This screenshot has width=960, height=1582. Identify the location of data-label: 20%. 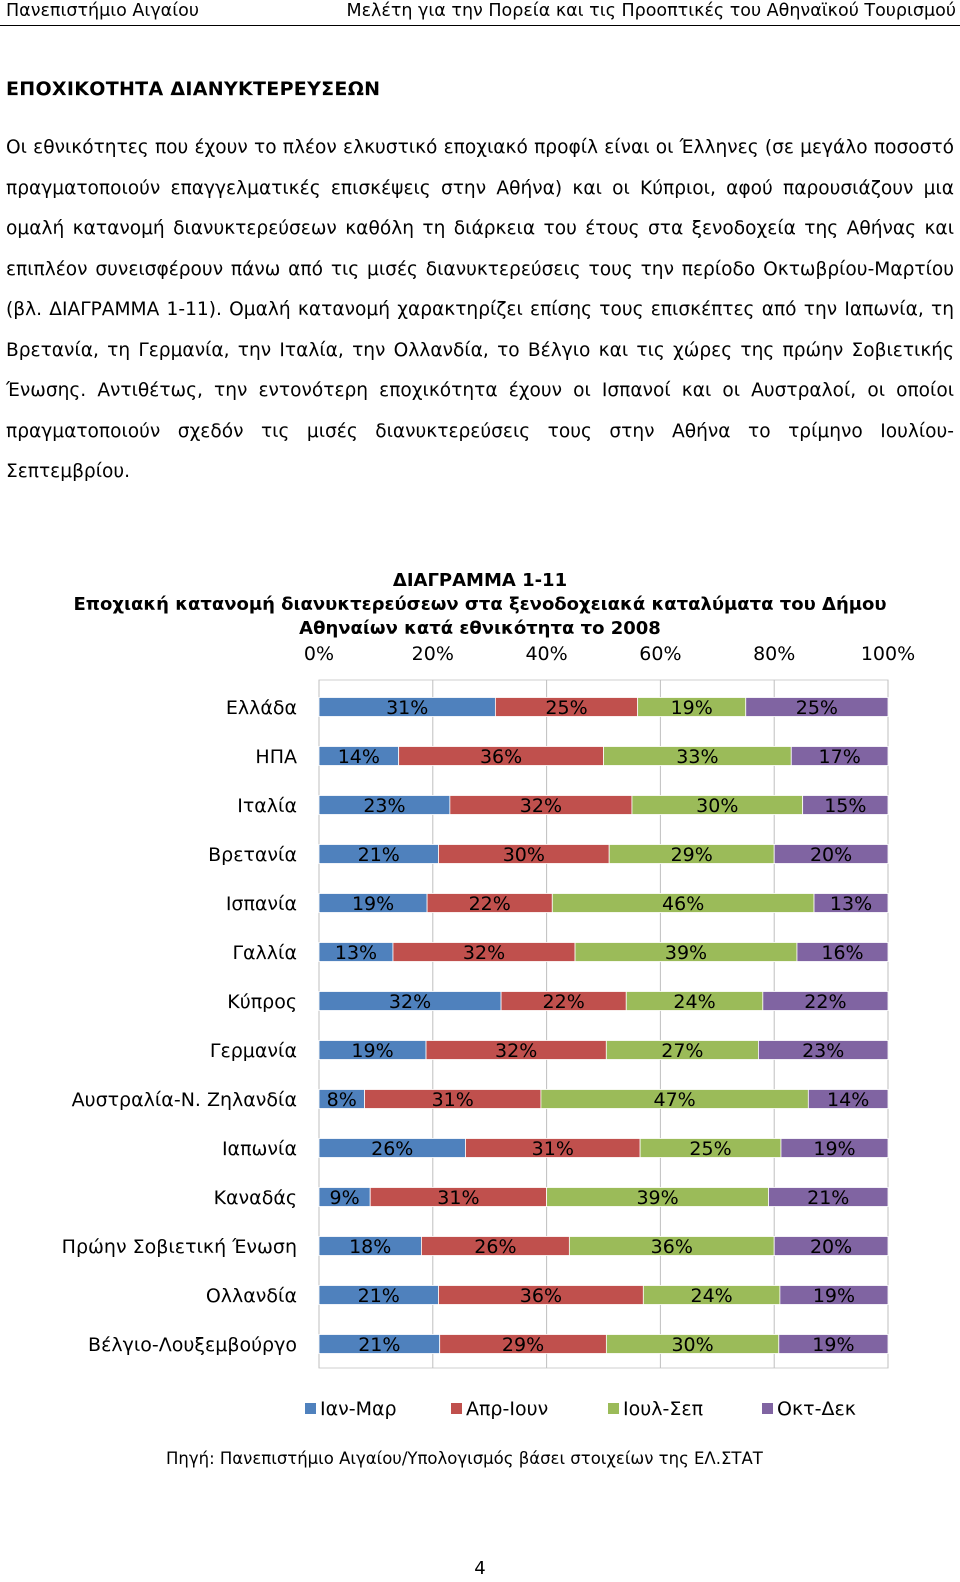
(831, 855).